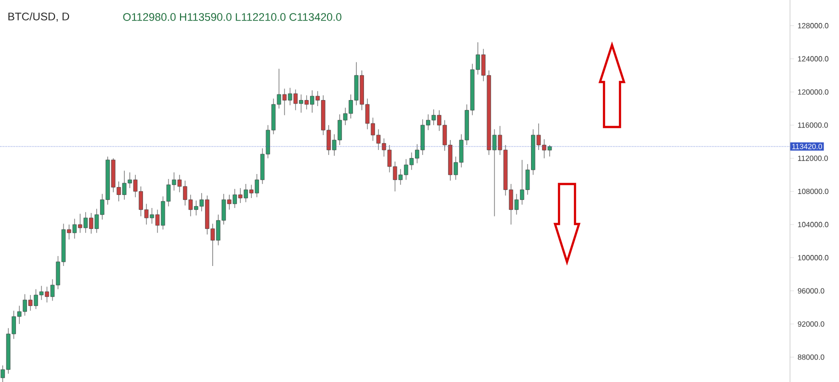 Image resolution: width=839 pixels, height=382 pixels. What do you see at coordinates (232, 17) in the screenshot?
I see `annotation: O112980.0 H113590.0 L112210.0 C113420.0` at bounding box center [232, 17].